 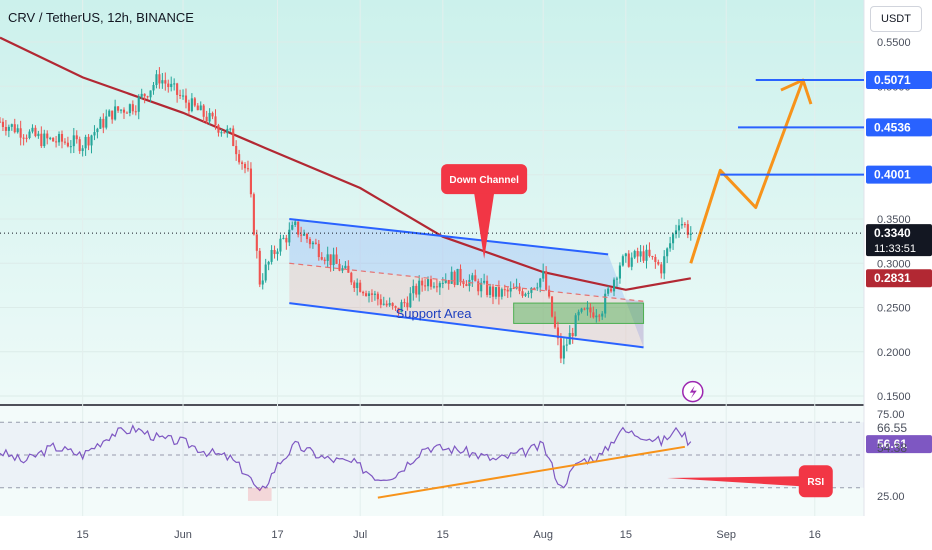 What do you see at coordinates (892, 448) in the screenshot?
I see `rsi-value-label: 54.38` at bounding box center [892, 448].